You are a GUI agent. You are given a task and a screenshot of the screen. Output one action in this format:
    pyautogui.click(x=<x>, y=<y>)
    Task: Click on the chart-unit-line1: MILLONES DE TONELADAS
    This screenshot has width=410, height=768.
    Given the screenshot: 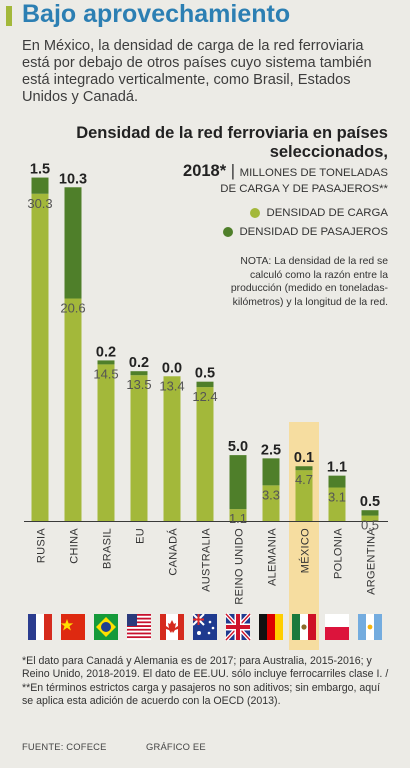 What is the action you would take?
    pyautogui.click(x=313, y=173)
    